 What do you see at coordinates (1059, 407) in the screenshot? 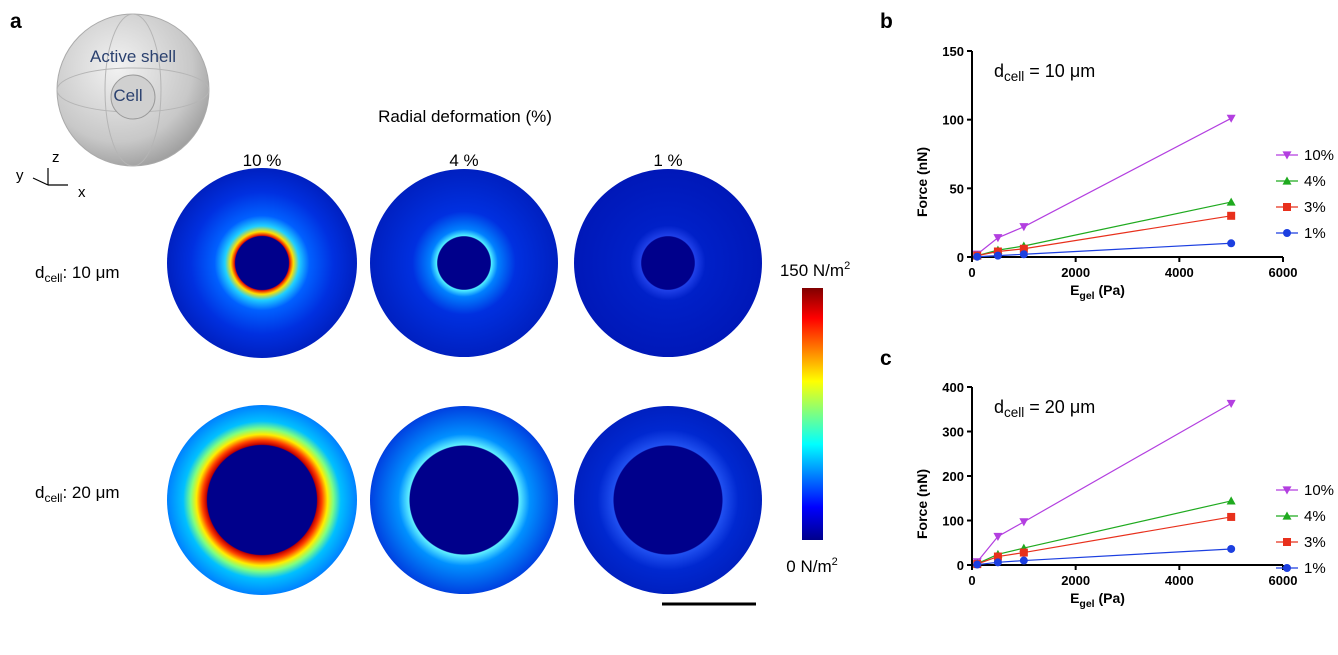
I see `text-part: = 20 μm` at bounding box center [1059, 407].